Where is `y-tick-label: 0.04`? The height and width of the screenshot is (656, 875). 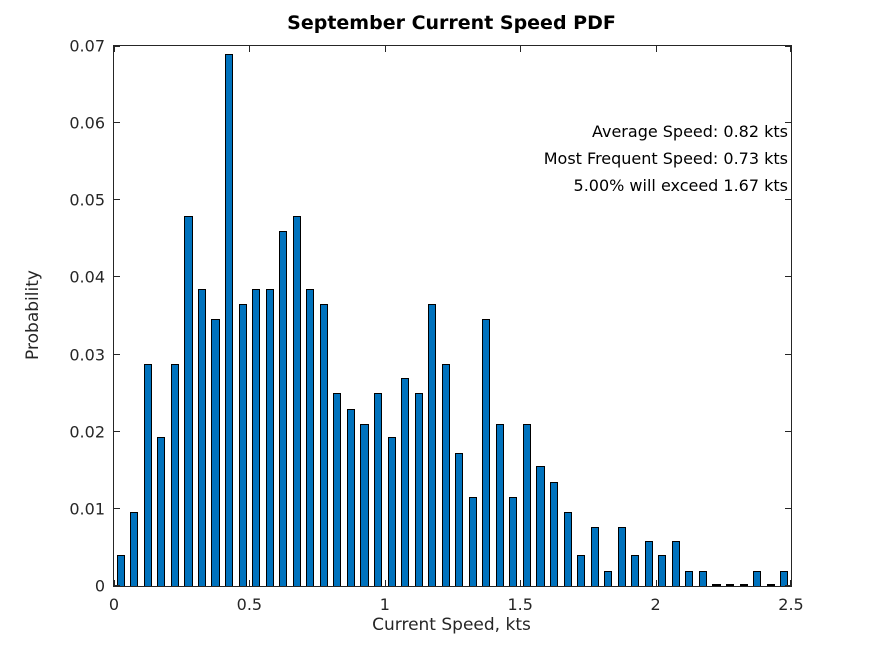
y-tick-label: 0.04 is located at coordinates (87, 277).